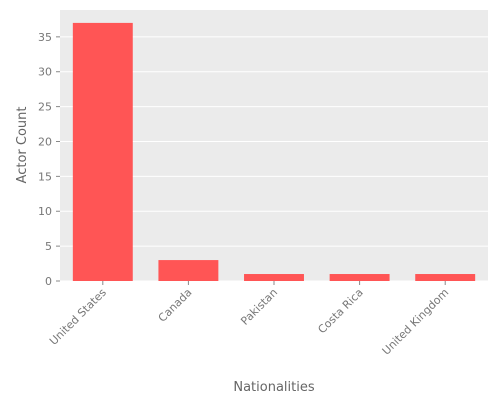 The width and height of the screenshot is (500, 400). Describe the element at coordinates (45, 37) in the screenshot. I see `y-tick-label: 35` at that location.